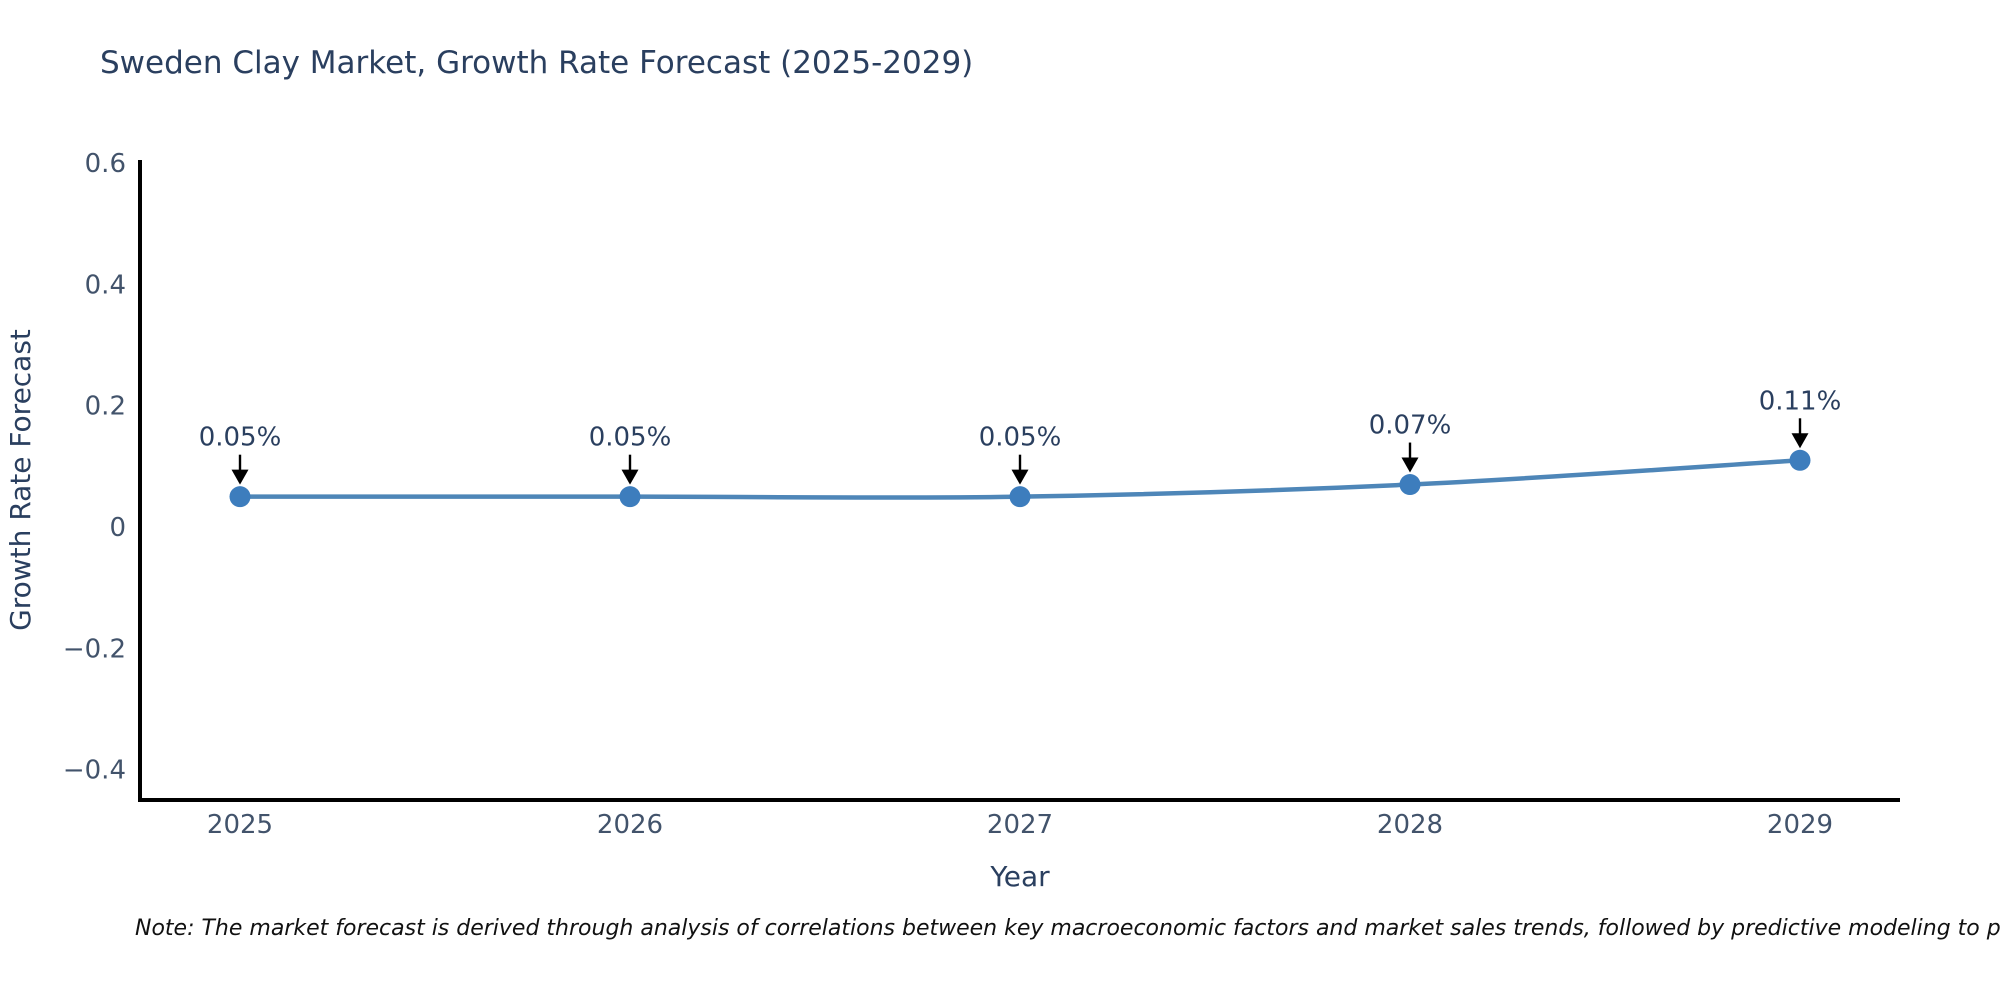 This screenshot has height=1000, width=2000. Describe the element at coordinates (94, 649) in the screenshot. I see `y-tick-label: −0.2` at that location.